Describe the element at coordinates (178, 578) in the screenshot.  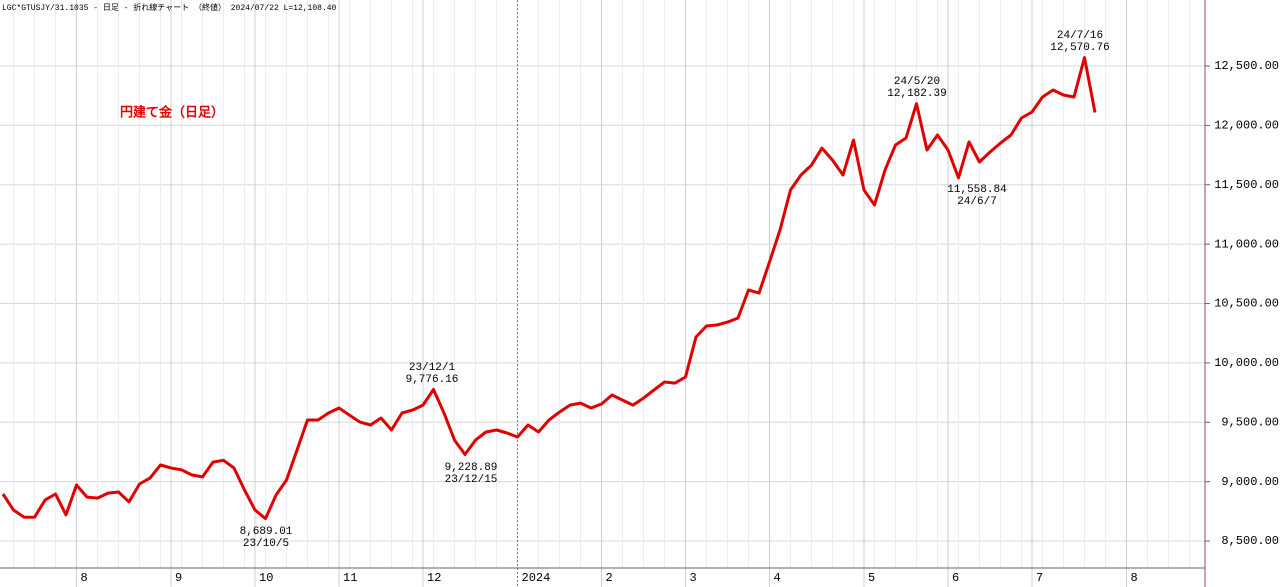
I see `x-tick-label: 9` at that location.